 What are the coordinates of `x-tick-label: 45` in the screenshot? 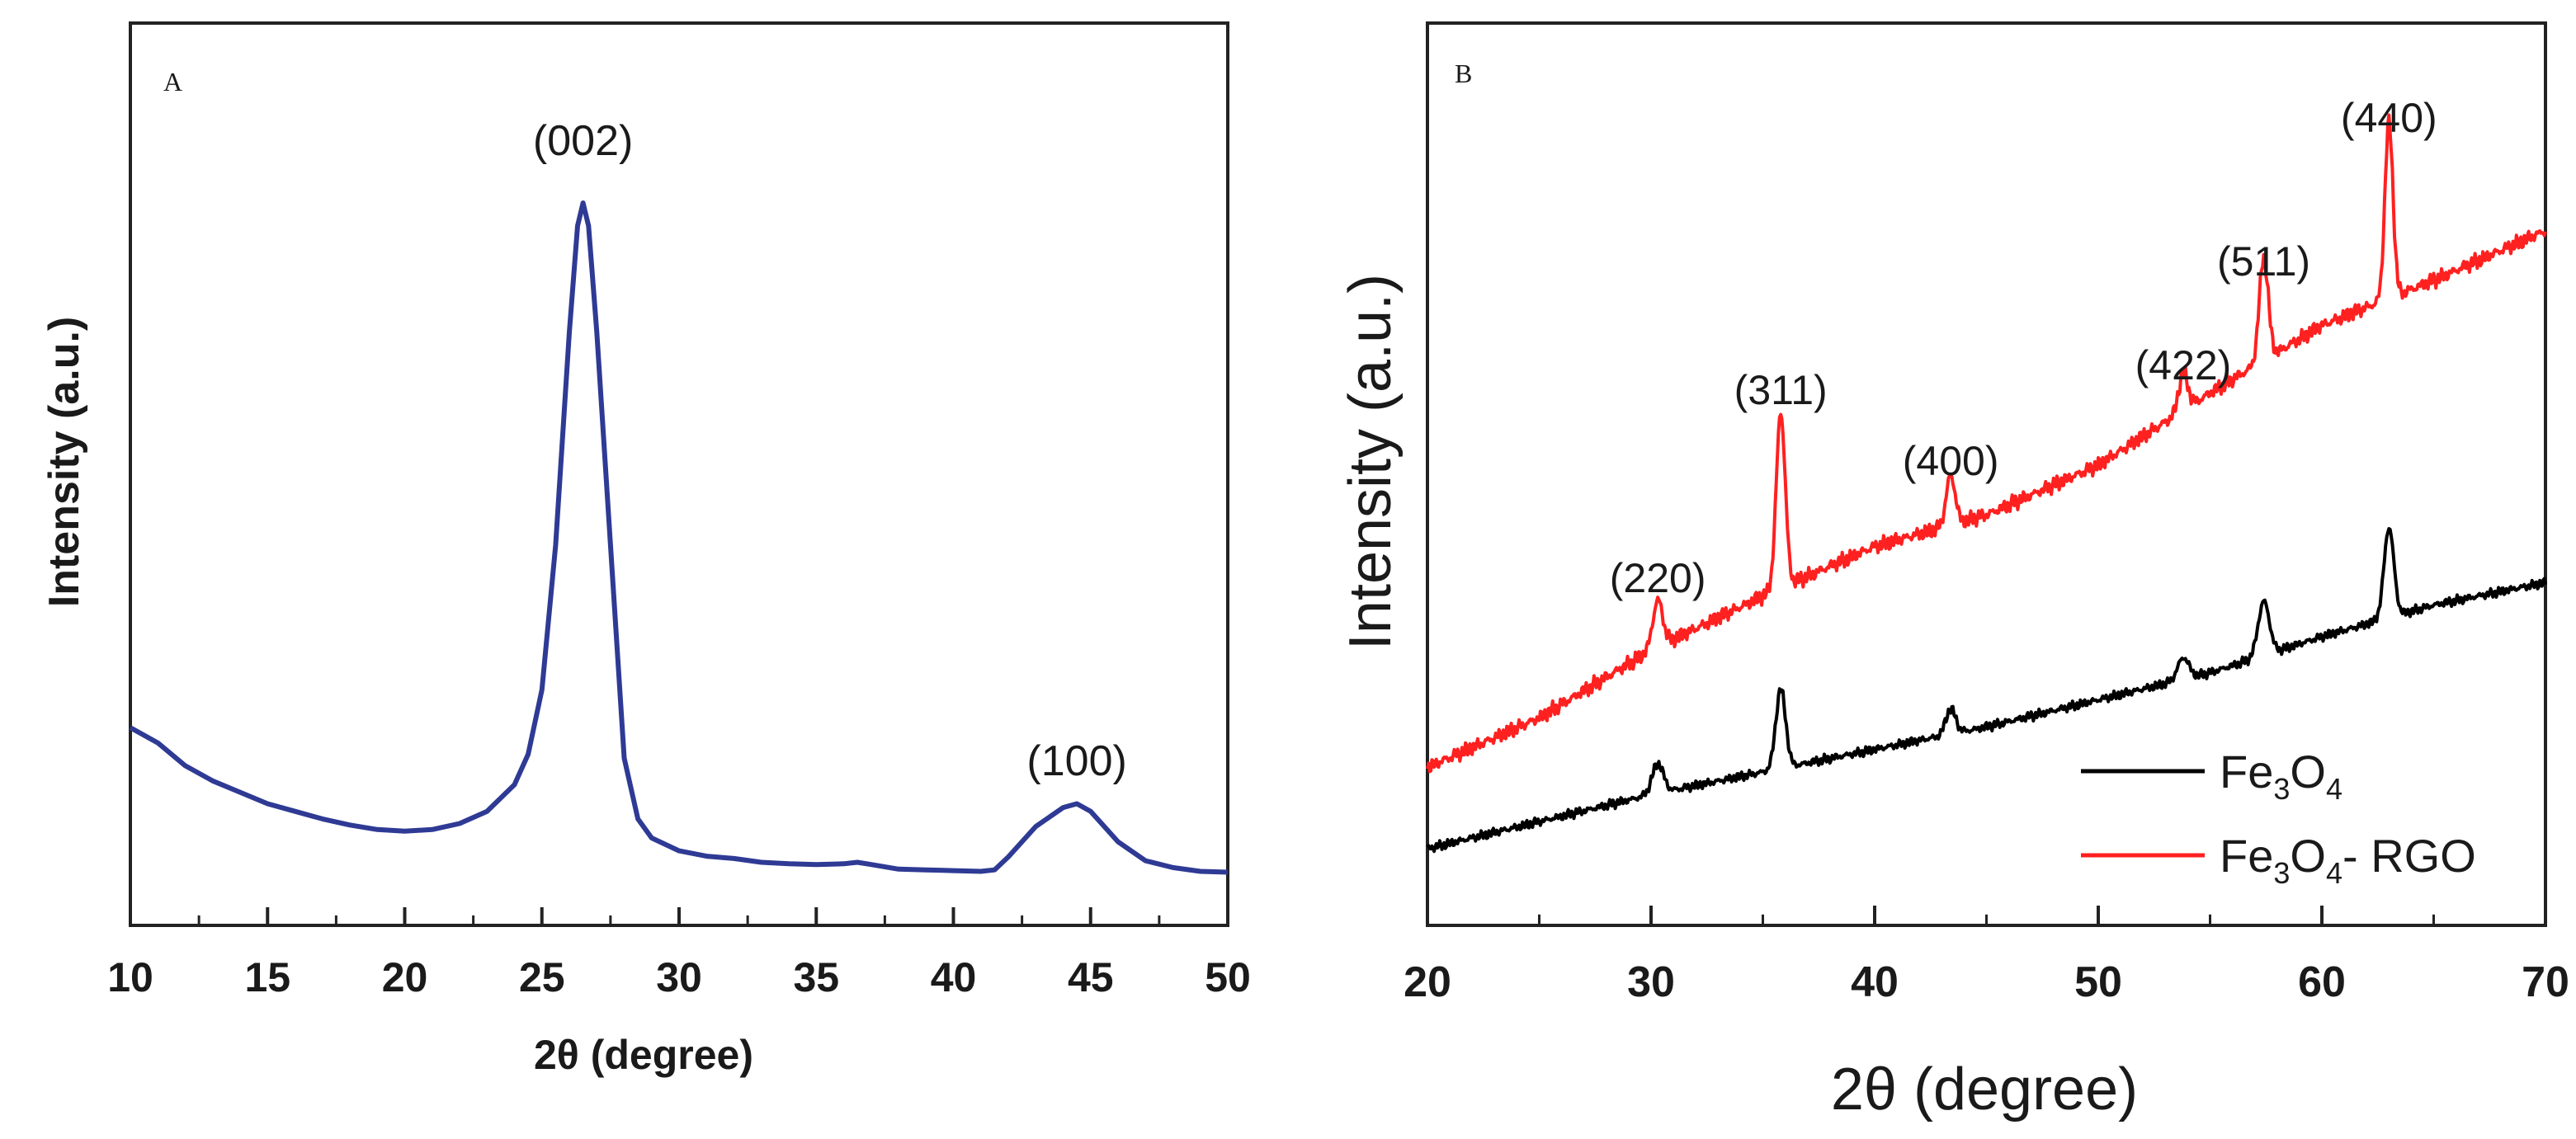 It's located at (1091, 977).